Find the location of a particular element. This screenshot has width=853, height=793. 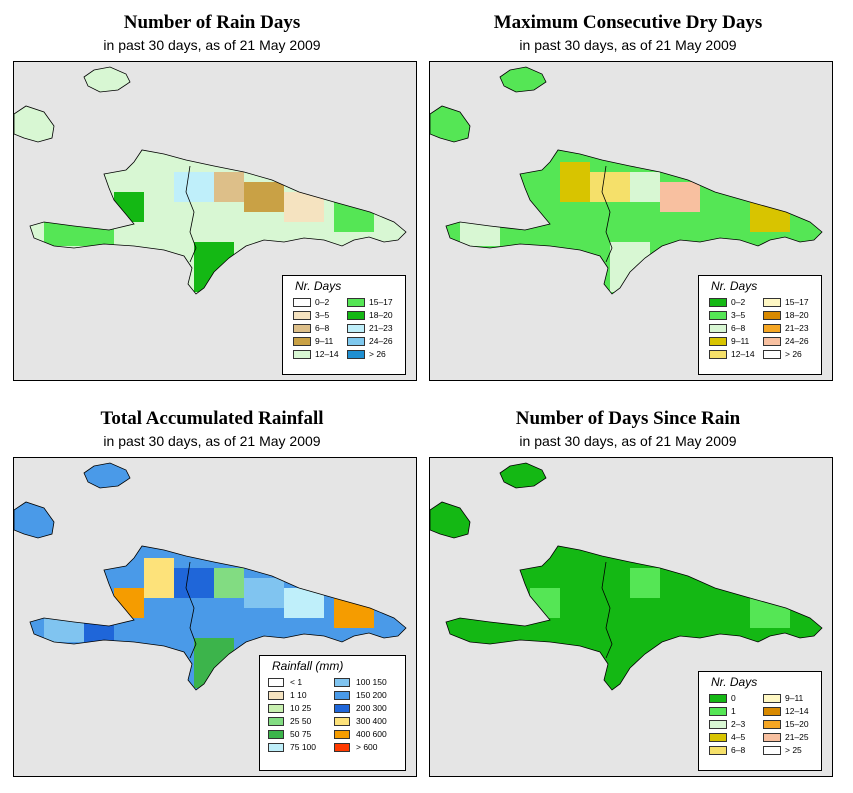

legend-item: > 25 is located at coordinates (782, 750).